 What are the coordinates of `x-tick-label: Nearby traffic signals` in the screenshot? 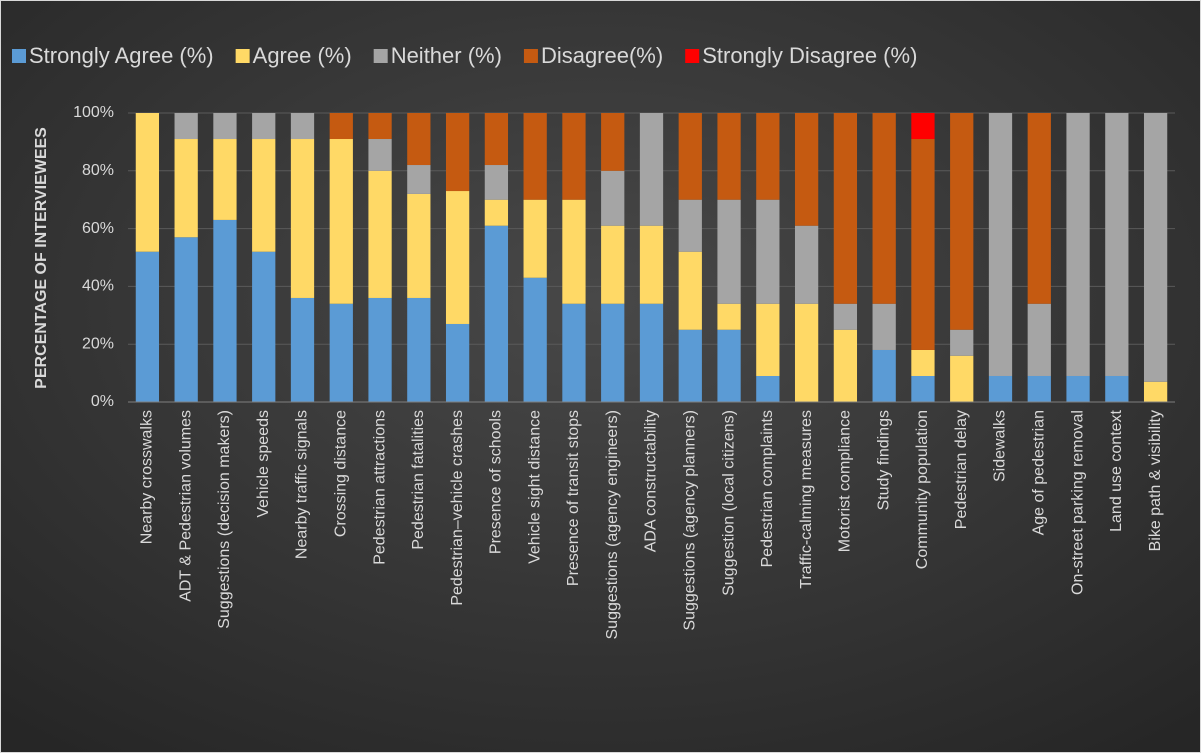 It's located at (302, 484).